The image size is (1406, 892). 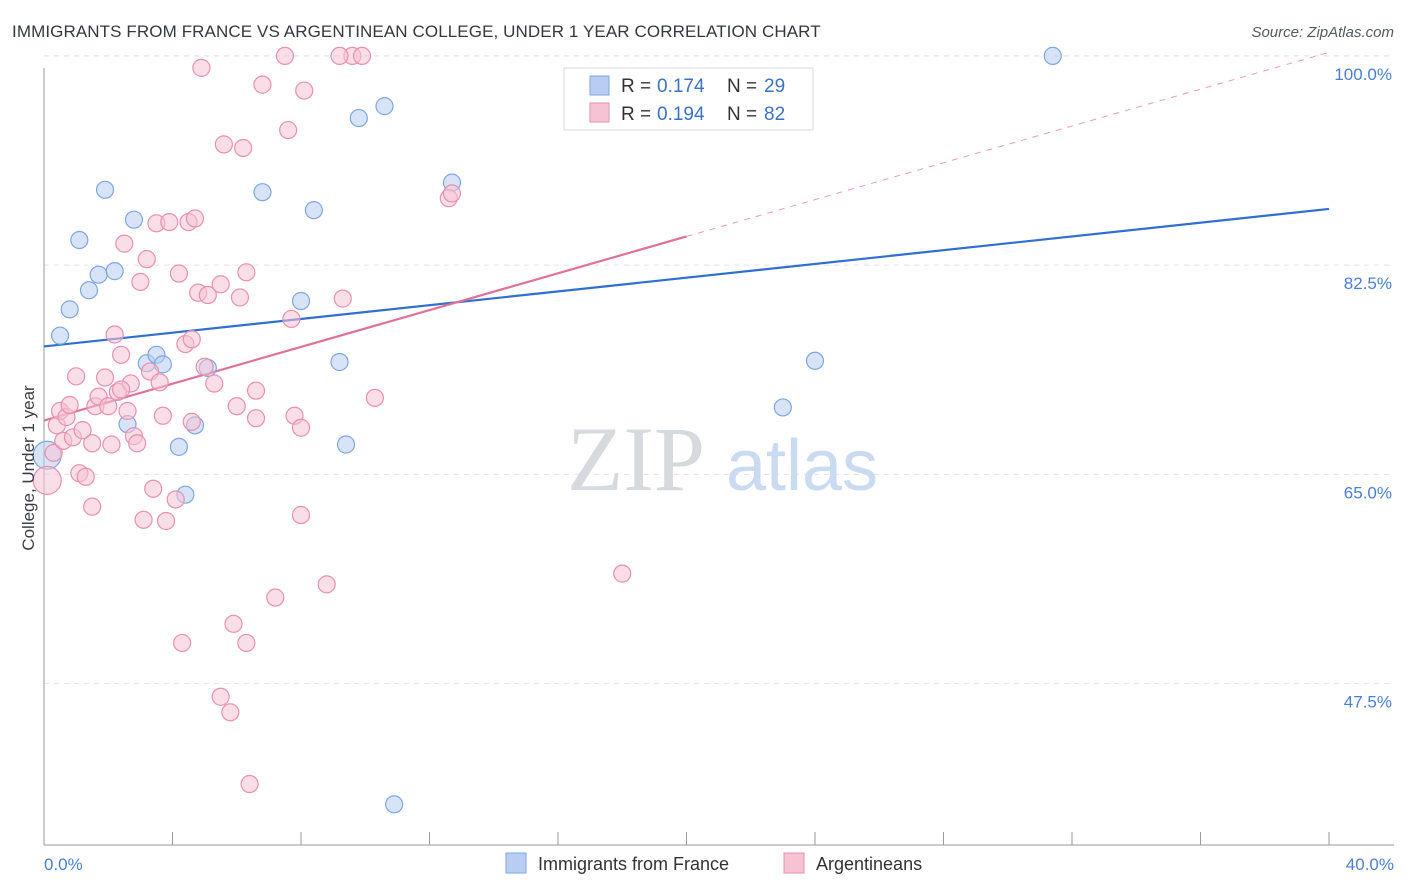 What do you see at coordinates (636, 114) in the screenshot?
I see `legend-r-label-argentineans: R =` at bounding box center [636, 114].